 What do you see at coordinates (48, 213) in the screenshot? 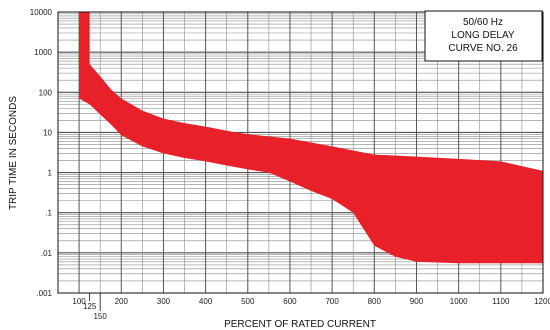
I see `y-tick-label: .1` at bounding box center [48, 213].